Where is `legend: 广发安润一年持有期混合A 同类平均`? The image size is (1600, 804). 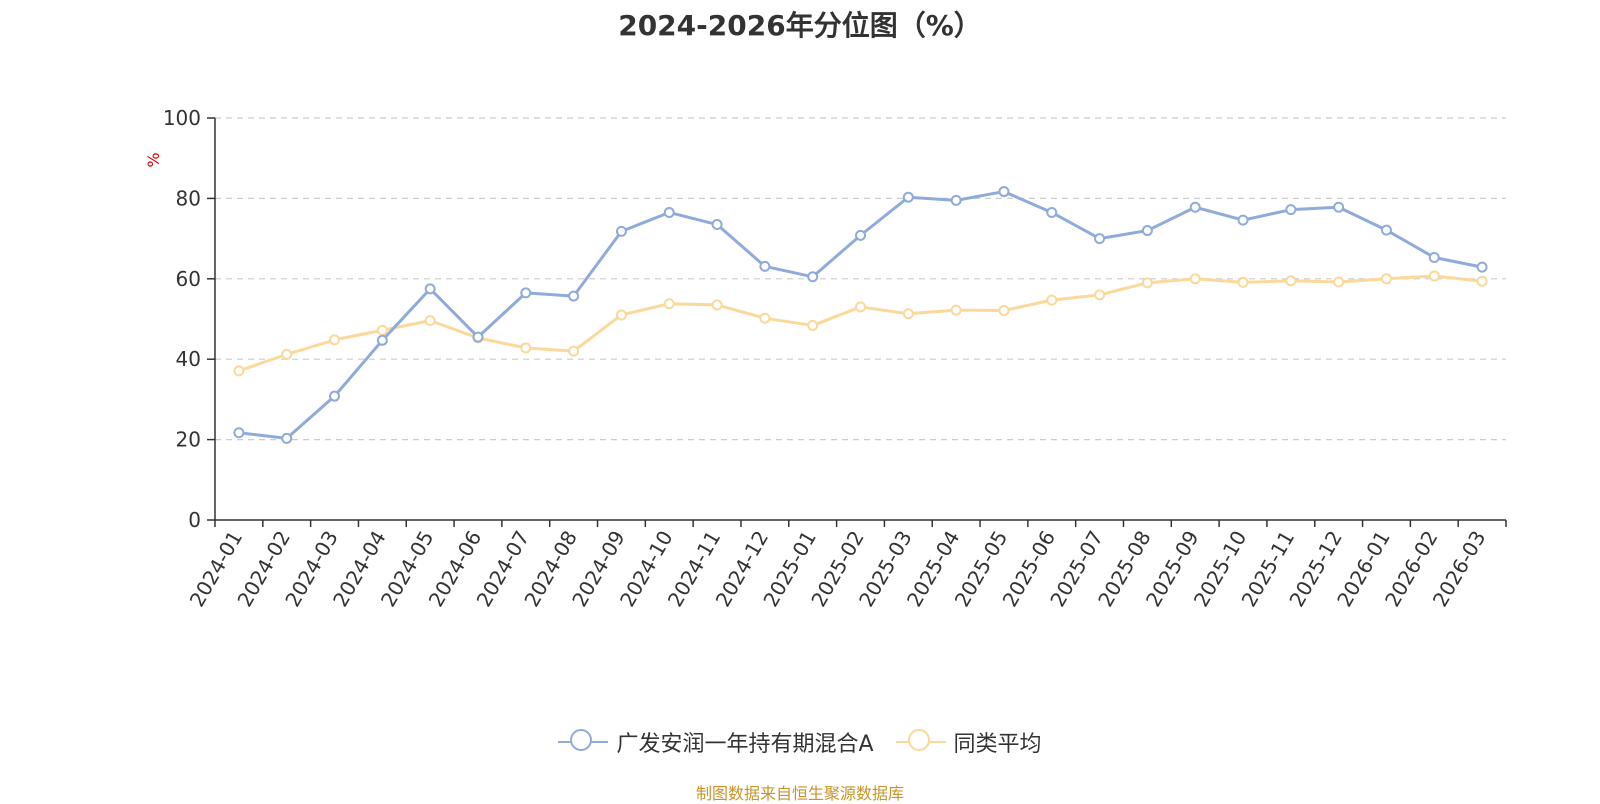 legend: 广发安润一年持有期混合A 同类平均 is located at coordinates (800, 742).